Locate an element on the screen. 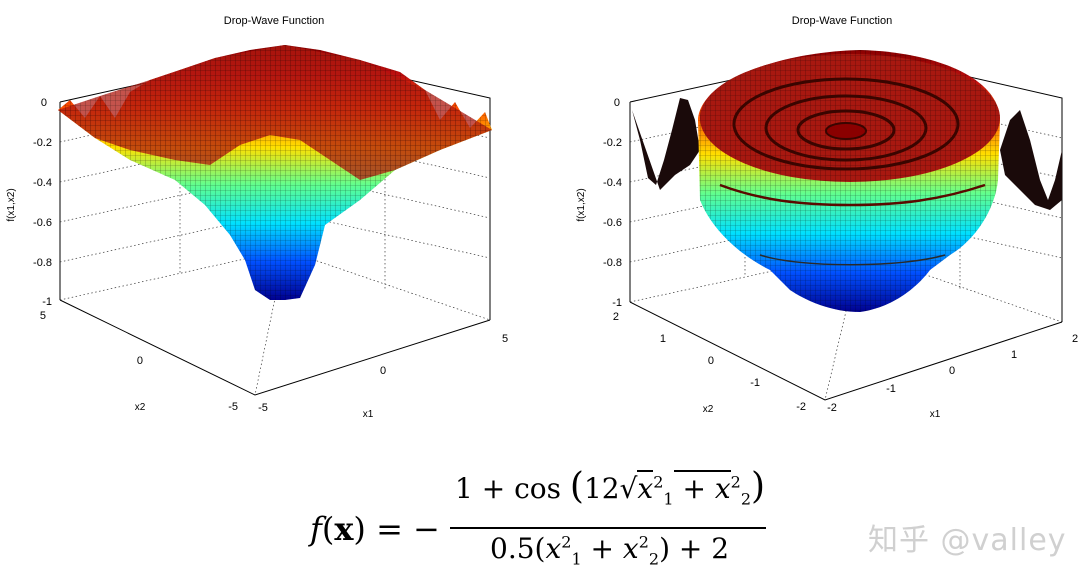 Image resolution: width=1087 pixels, height=583 pixels. formula-x2-sup: 2 is located at coordinates (735, 482).